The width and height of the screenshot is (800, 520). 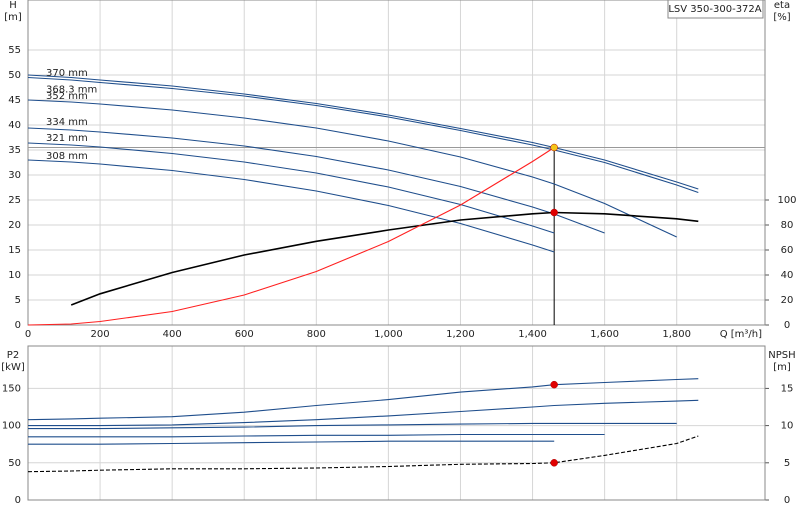 What do you see at coordinates (460, 334) in the screenshot?
I see `x-tick-label: 1,200` at bounding box center [460, 334].